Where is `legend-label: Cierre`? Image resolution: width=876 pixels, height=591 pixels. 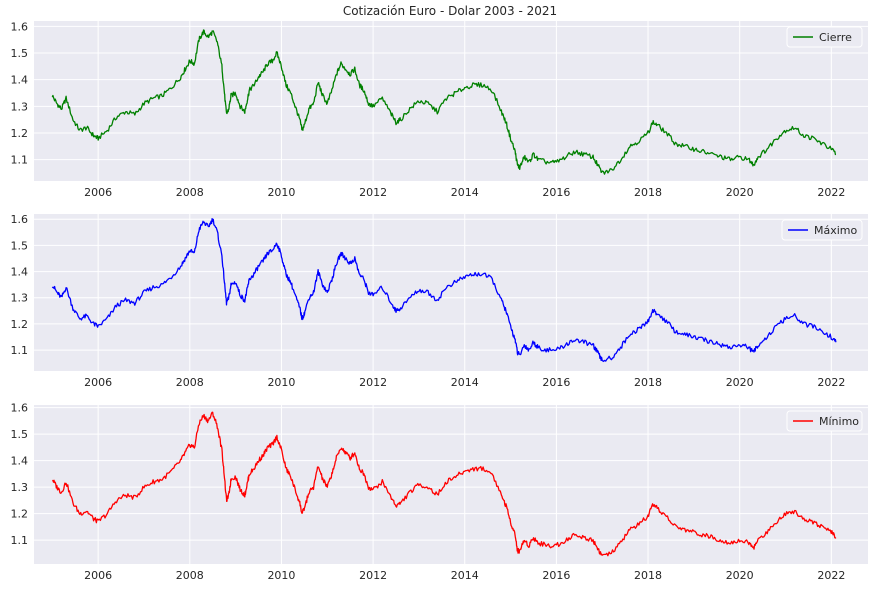
legend-label: Cierre is located at coordinates (835, 37).